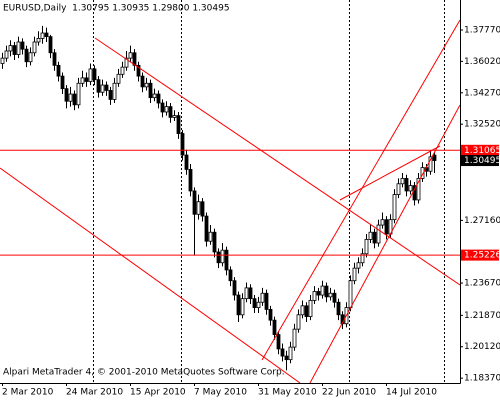  What do you see at coordinates (482, 30) in the screenshot?
I see `y-tick-label: 1.37770` at bounding box center [482, 30].